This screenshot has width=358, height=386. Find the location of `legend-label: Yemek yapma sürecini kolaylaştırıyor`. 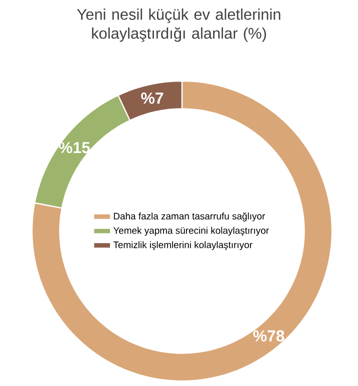

legend-label: Yemek yapma sürecini kolaylaştırıyor is located at coordinates (191, 231).